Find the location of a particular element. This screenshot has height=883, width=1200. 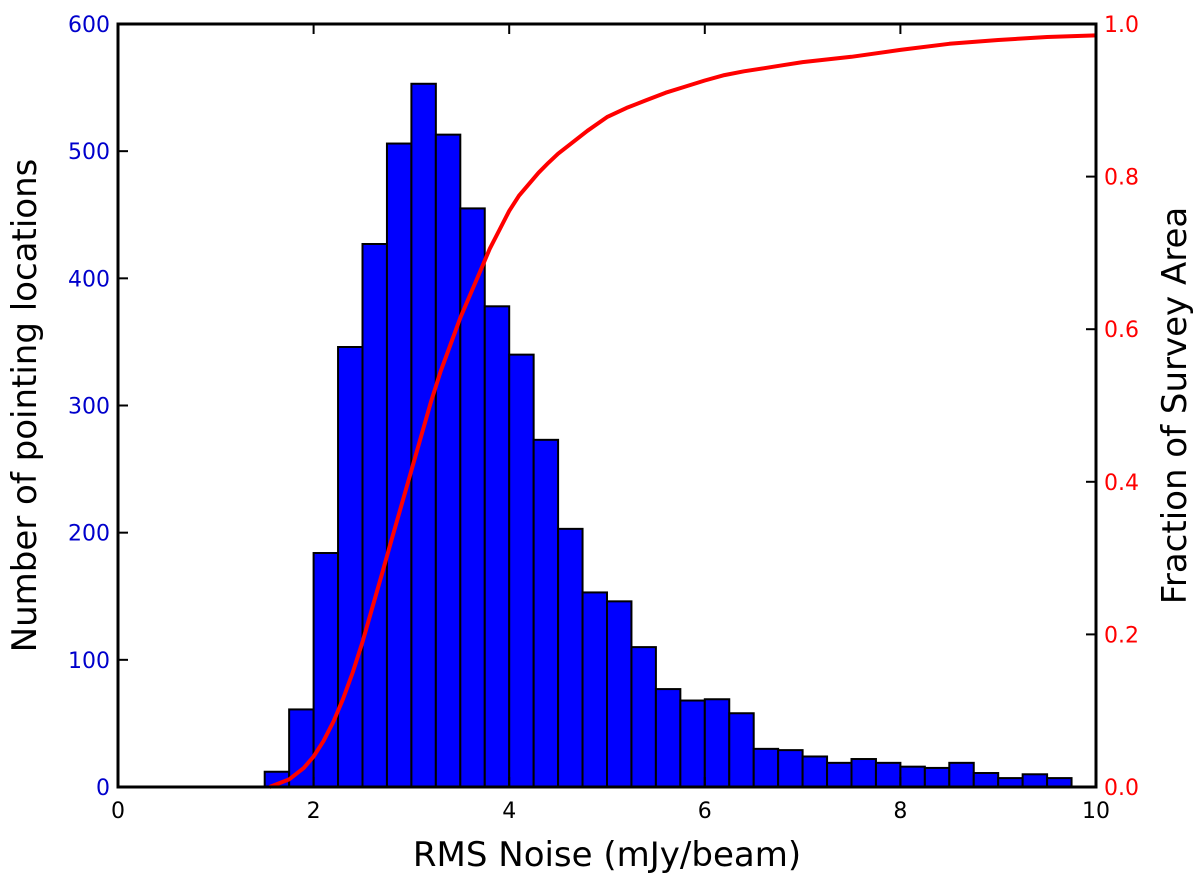

y-axis-tick-labels: 0 100 200 300 400 500 600 is located at coordinates (89, 407).